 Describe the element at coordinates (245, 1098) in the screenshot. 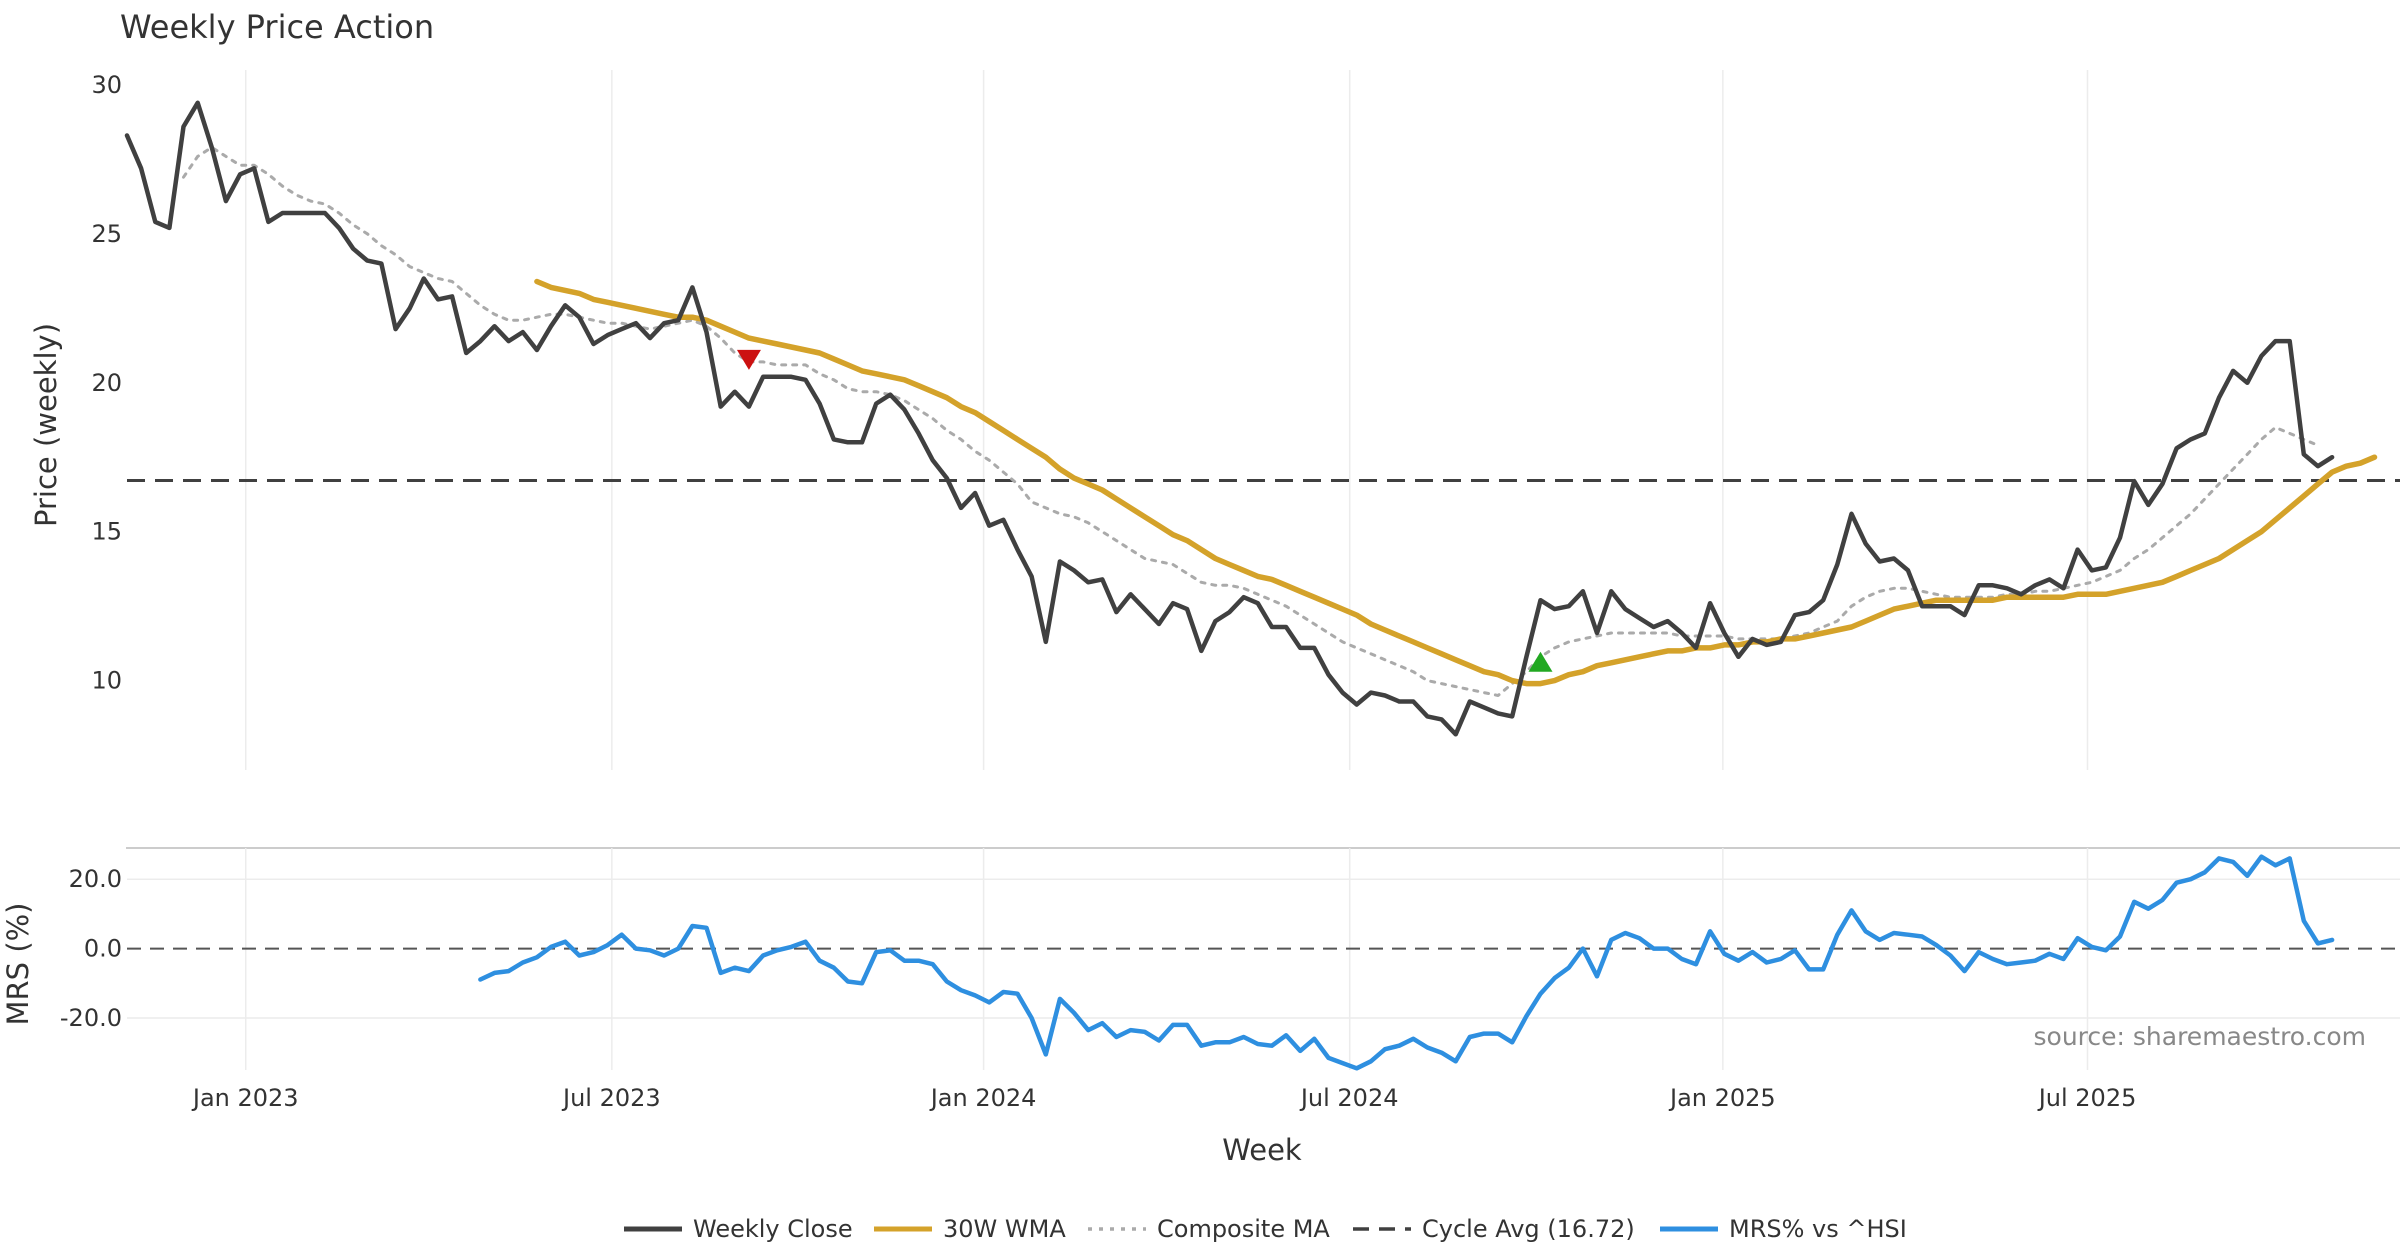

I see `x-tick-label: Jan 2023` at that location.